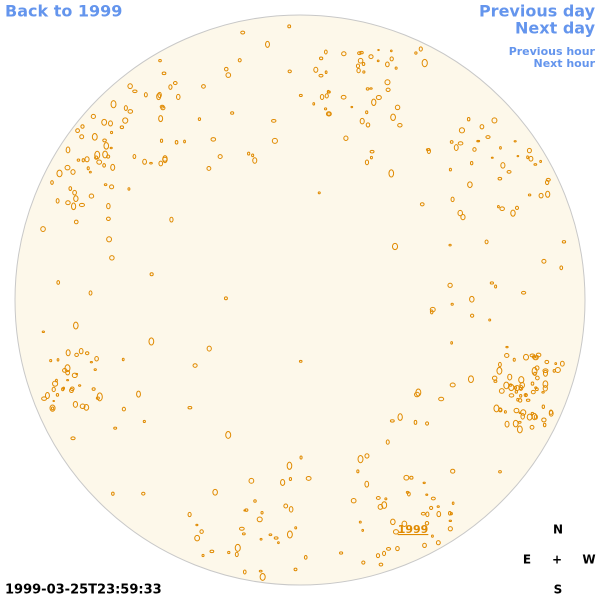  Describe the element at coordinates (555, 28) in the screenshot. I see `next-day-link: Next day` at that location.